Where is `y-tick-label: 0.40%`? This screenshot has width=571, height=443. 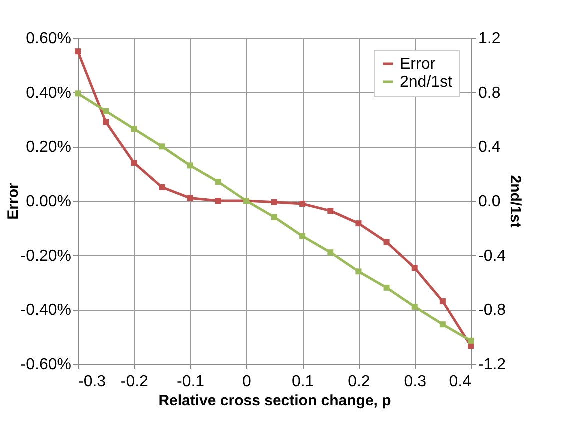
y-tick-label: 0.40% is located at coordinates (49, 93).